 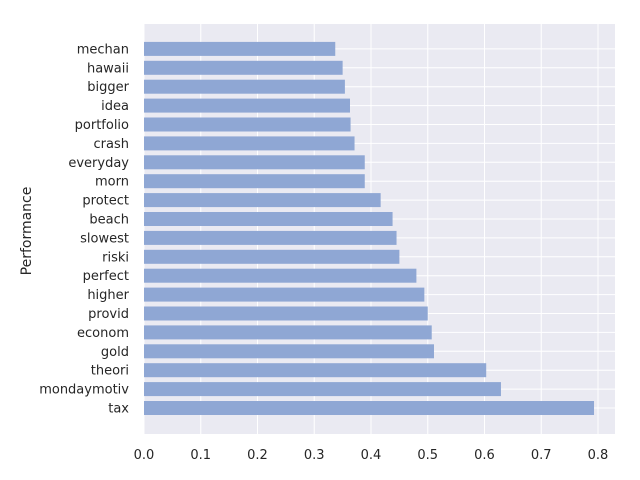 What do you see at coordinates (105, 201) in the screenshot?
I see `y-tick-label: protect` at bounding box center [105, 201].